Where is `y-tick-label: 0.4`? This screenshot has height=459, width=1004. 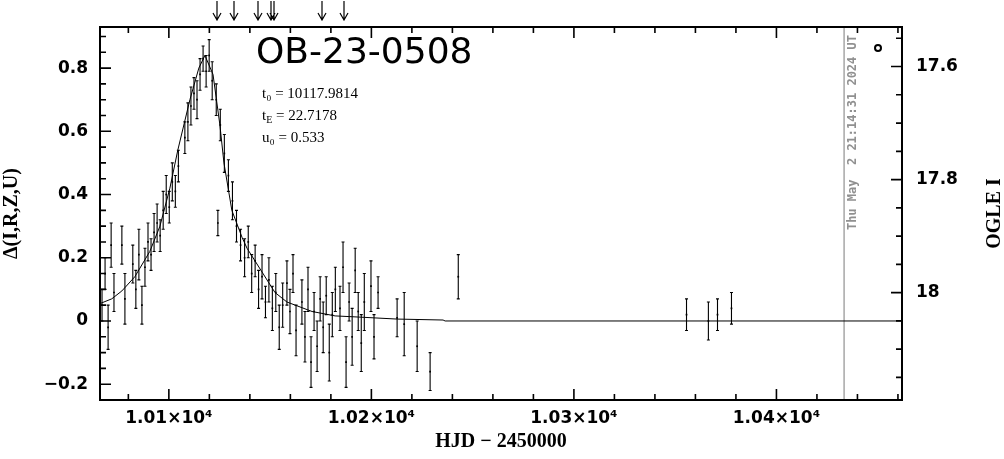
y-tick-label: 0.4 is located at coordinates (73, 192).